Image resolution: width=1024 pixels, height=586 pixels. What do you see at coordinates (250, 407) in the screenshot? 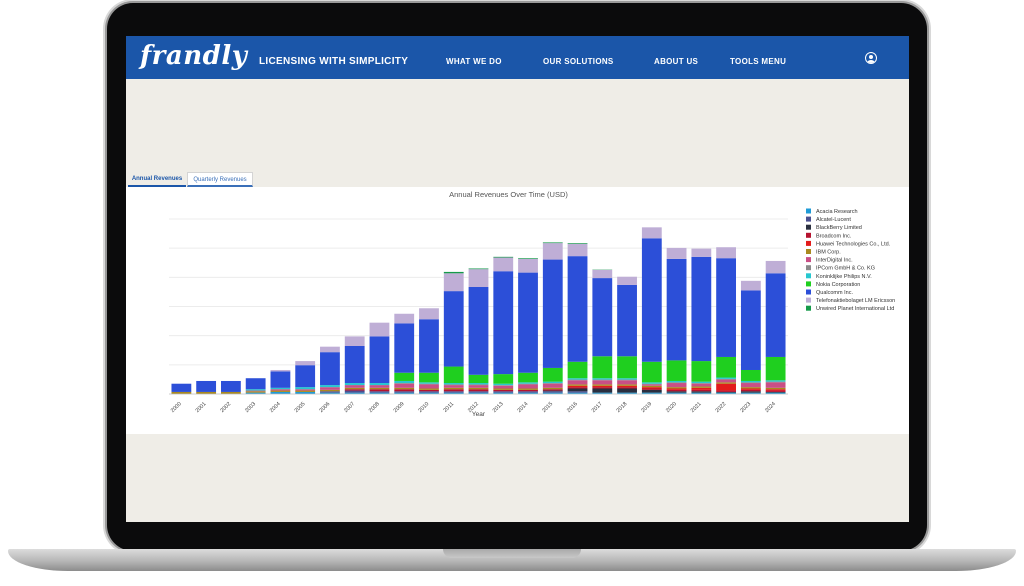
I see `x-tick-label: 2003` at bounding box center [250, 407].